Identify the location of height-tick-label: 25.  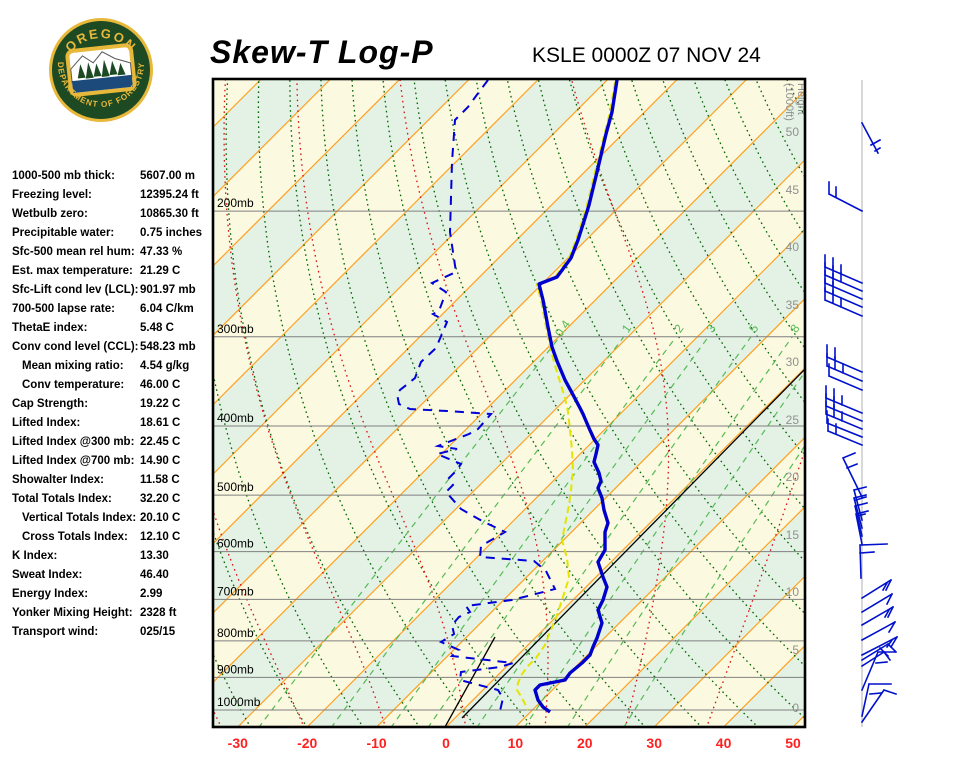
(793, 420).